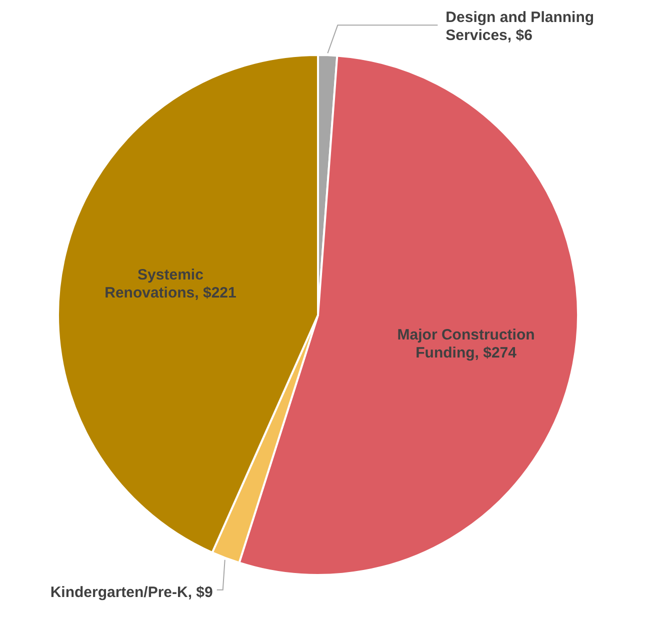  What do you see at coordinates (520, 26) in the screenshot?
I see `slice-label: Design and Planning Services, $6` at bounding box center [520, 26].